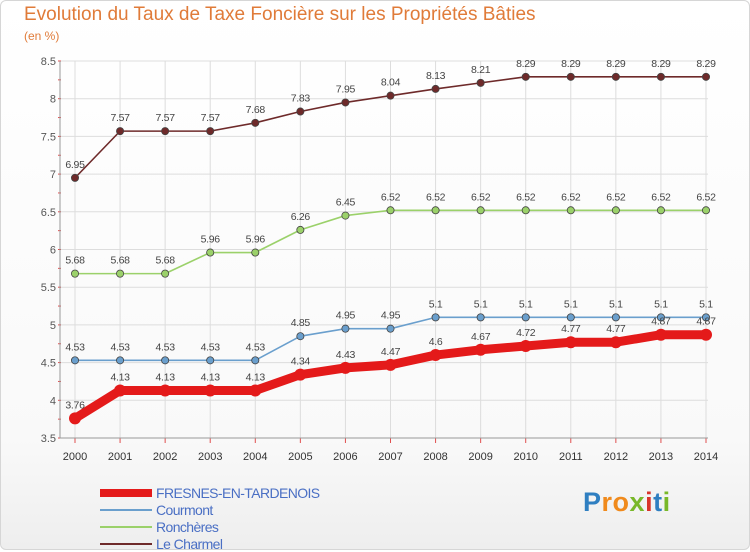 The height and width of the screenshot is (552, 750). I want to click on y-tick-label: 4, so click(53, 401).